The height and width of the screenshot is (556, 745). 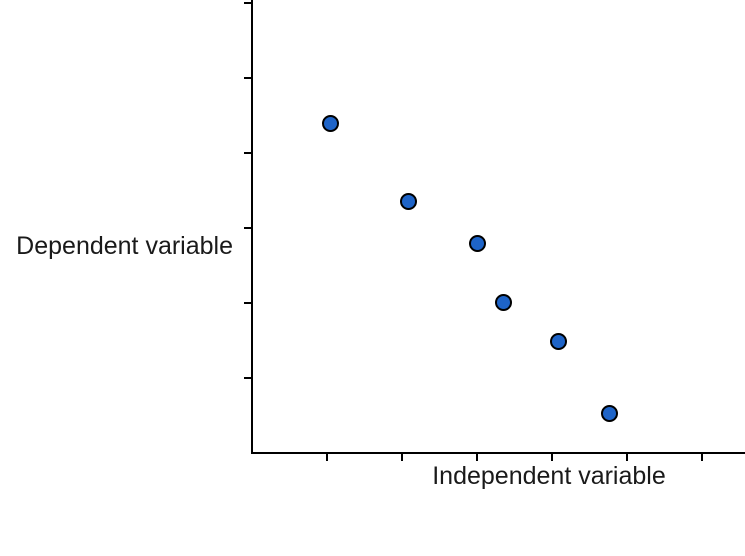 I want to click on x-axis-line, so click(x=498, y=453).